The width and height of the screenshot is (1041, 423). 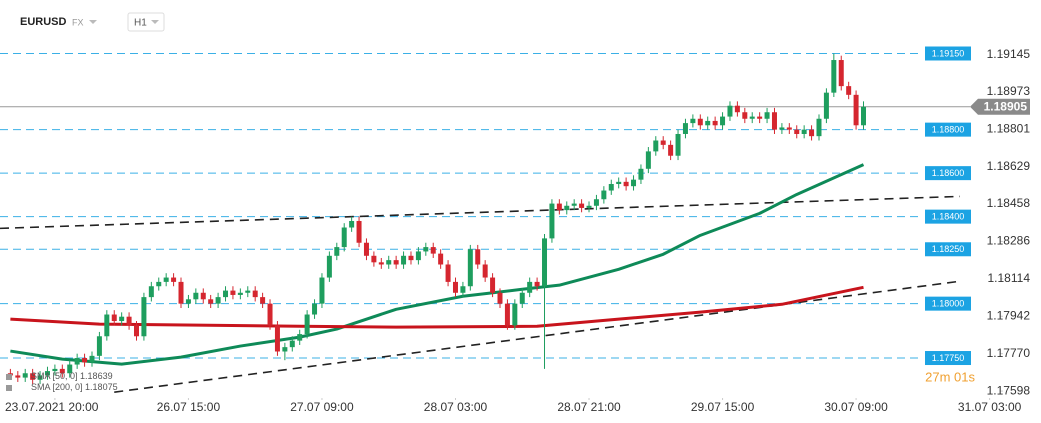 I want to click on interval-box, so click(x=146, y=22).